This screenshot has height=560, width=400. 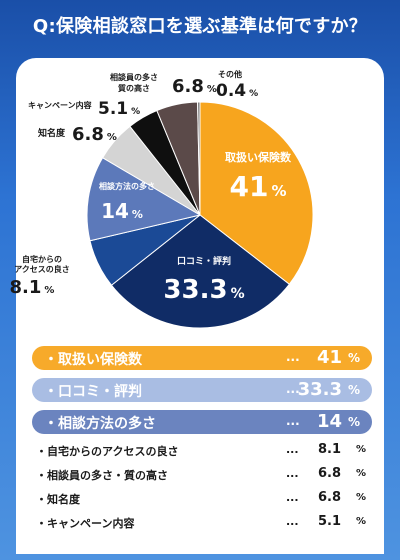 I want to click on slice-value-label: 8.1%, so click(x=32, y=287).